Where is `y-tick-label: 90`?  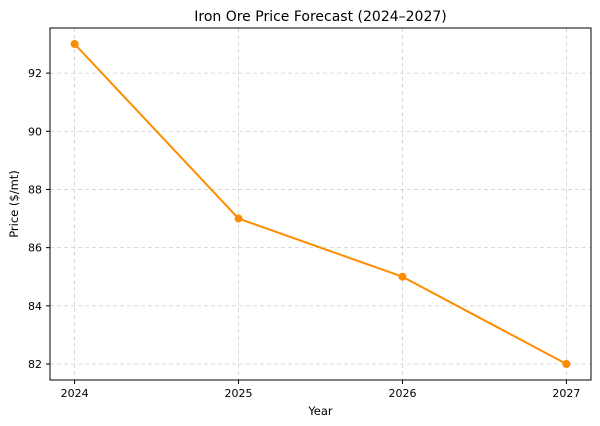 y-tick-label: 90 is located at coordinates (35, 131).